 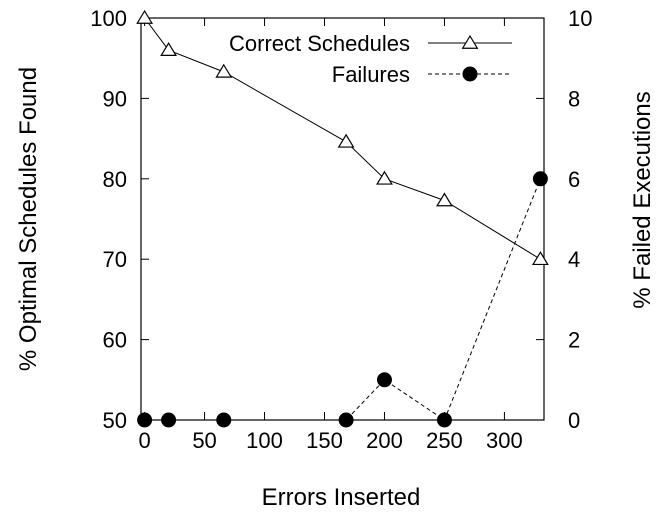 What do you see at coordinates (28, 219) in the screenshot?
I see `left-y-axis-label: % Optimal Schedules Found` at bounding box center [28, 219].